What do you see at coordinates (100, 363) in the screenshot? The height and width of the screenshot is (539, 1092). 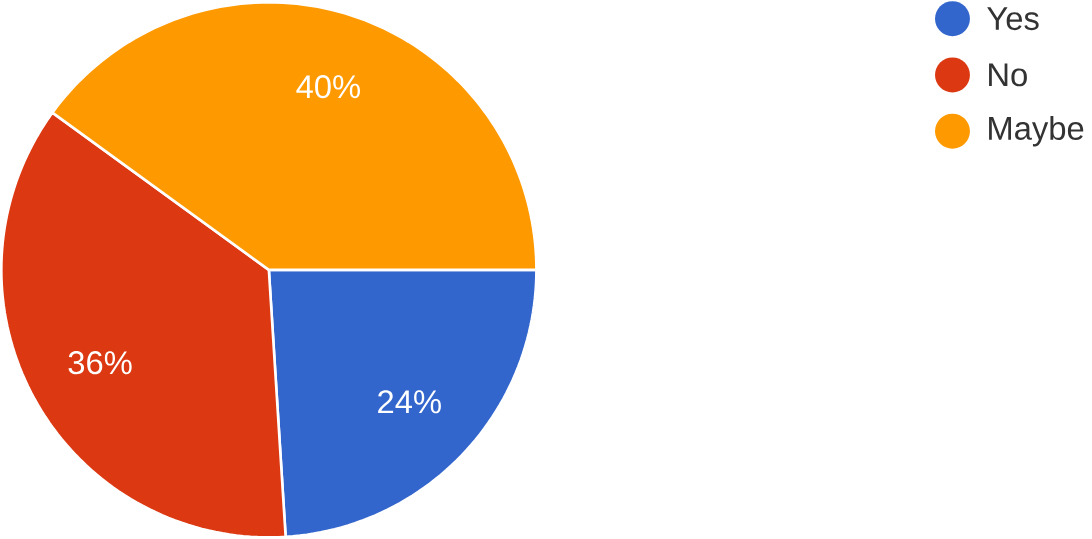 I see `data-label: 36%` at bounding box center [100, 363].